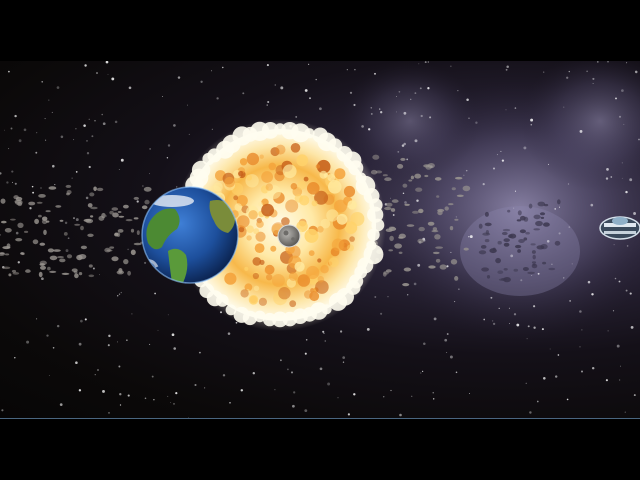 The image size is (640, 480). Describe the element at coordinates (619, 228) in the screenshot. I see `spaceship` at that location.